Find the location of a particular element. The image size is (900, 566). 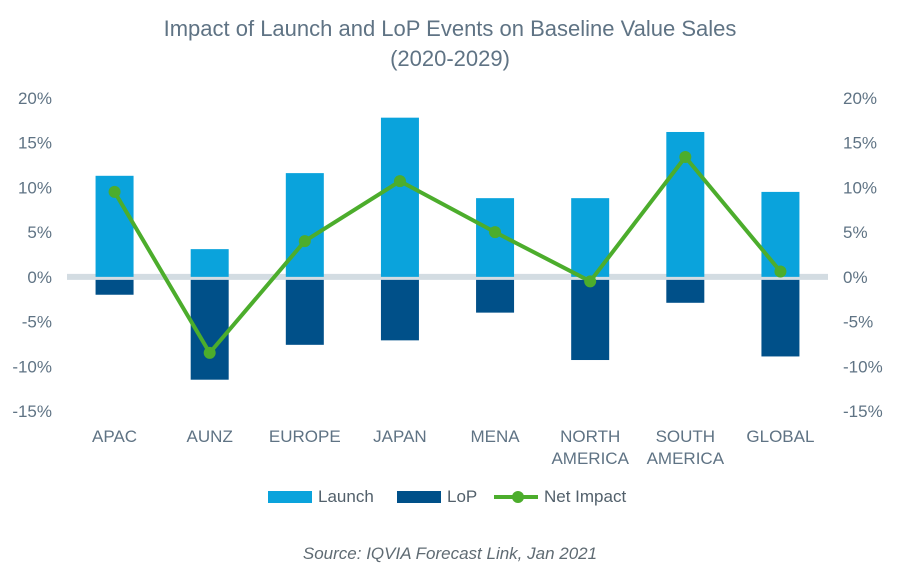

legend-swatch-launch is located at coordinates (290, 497).